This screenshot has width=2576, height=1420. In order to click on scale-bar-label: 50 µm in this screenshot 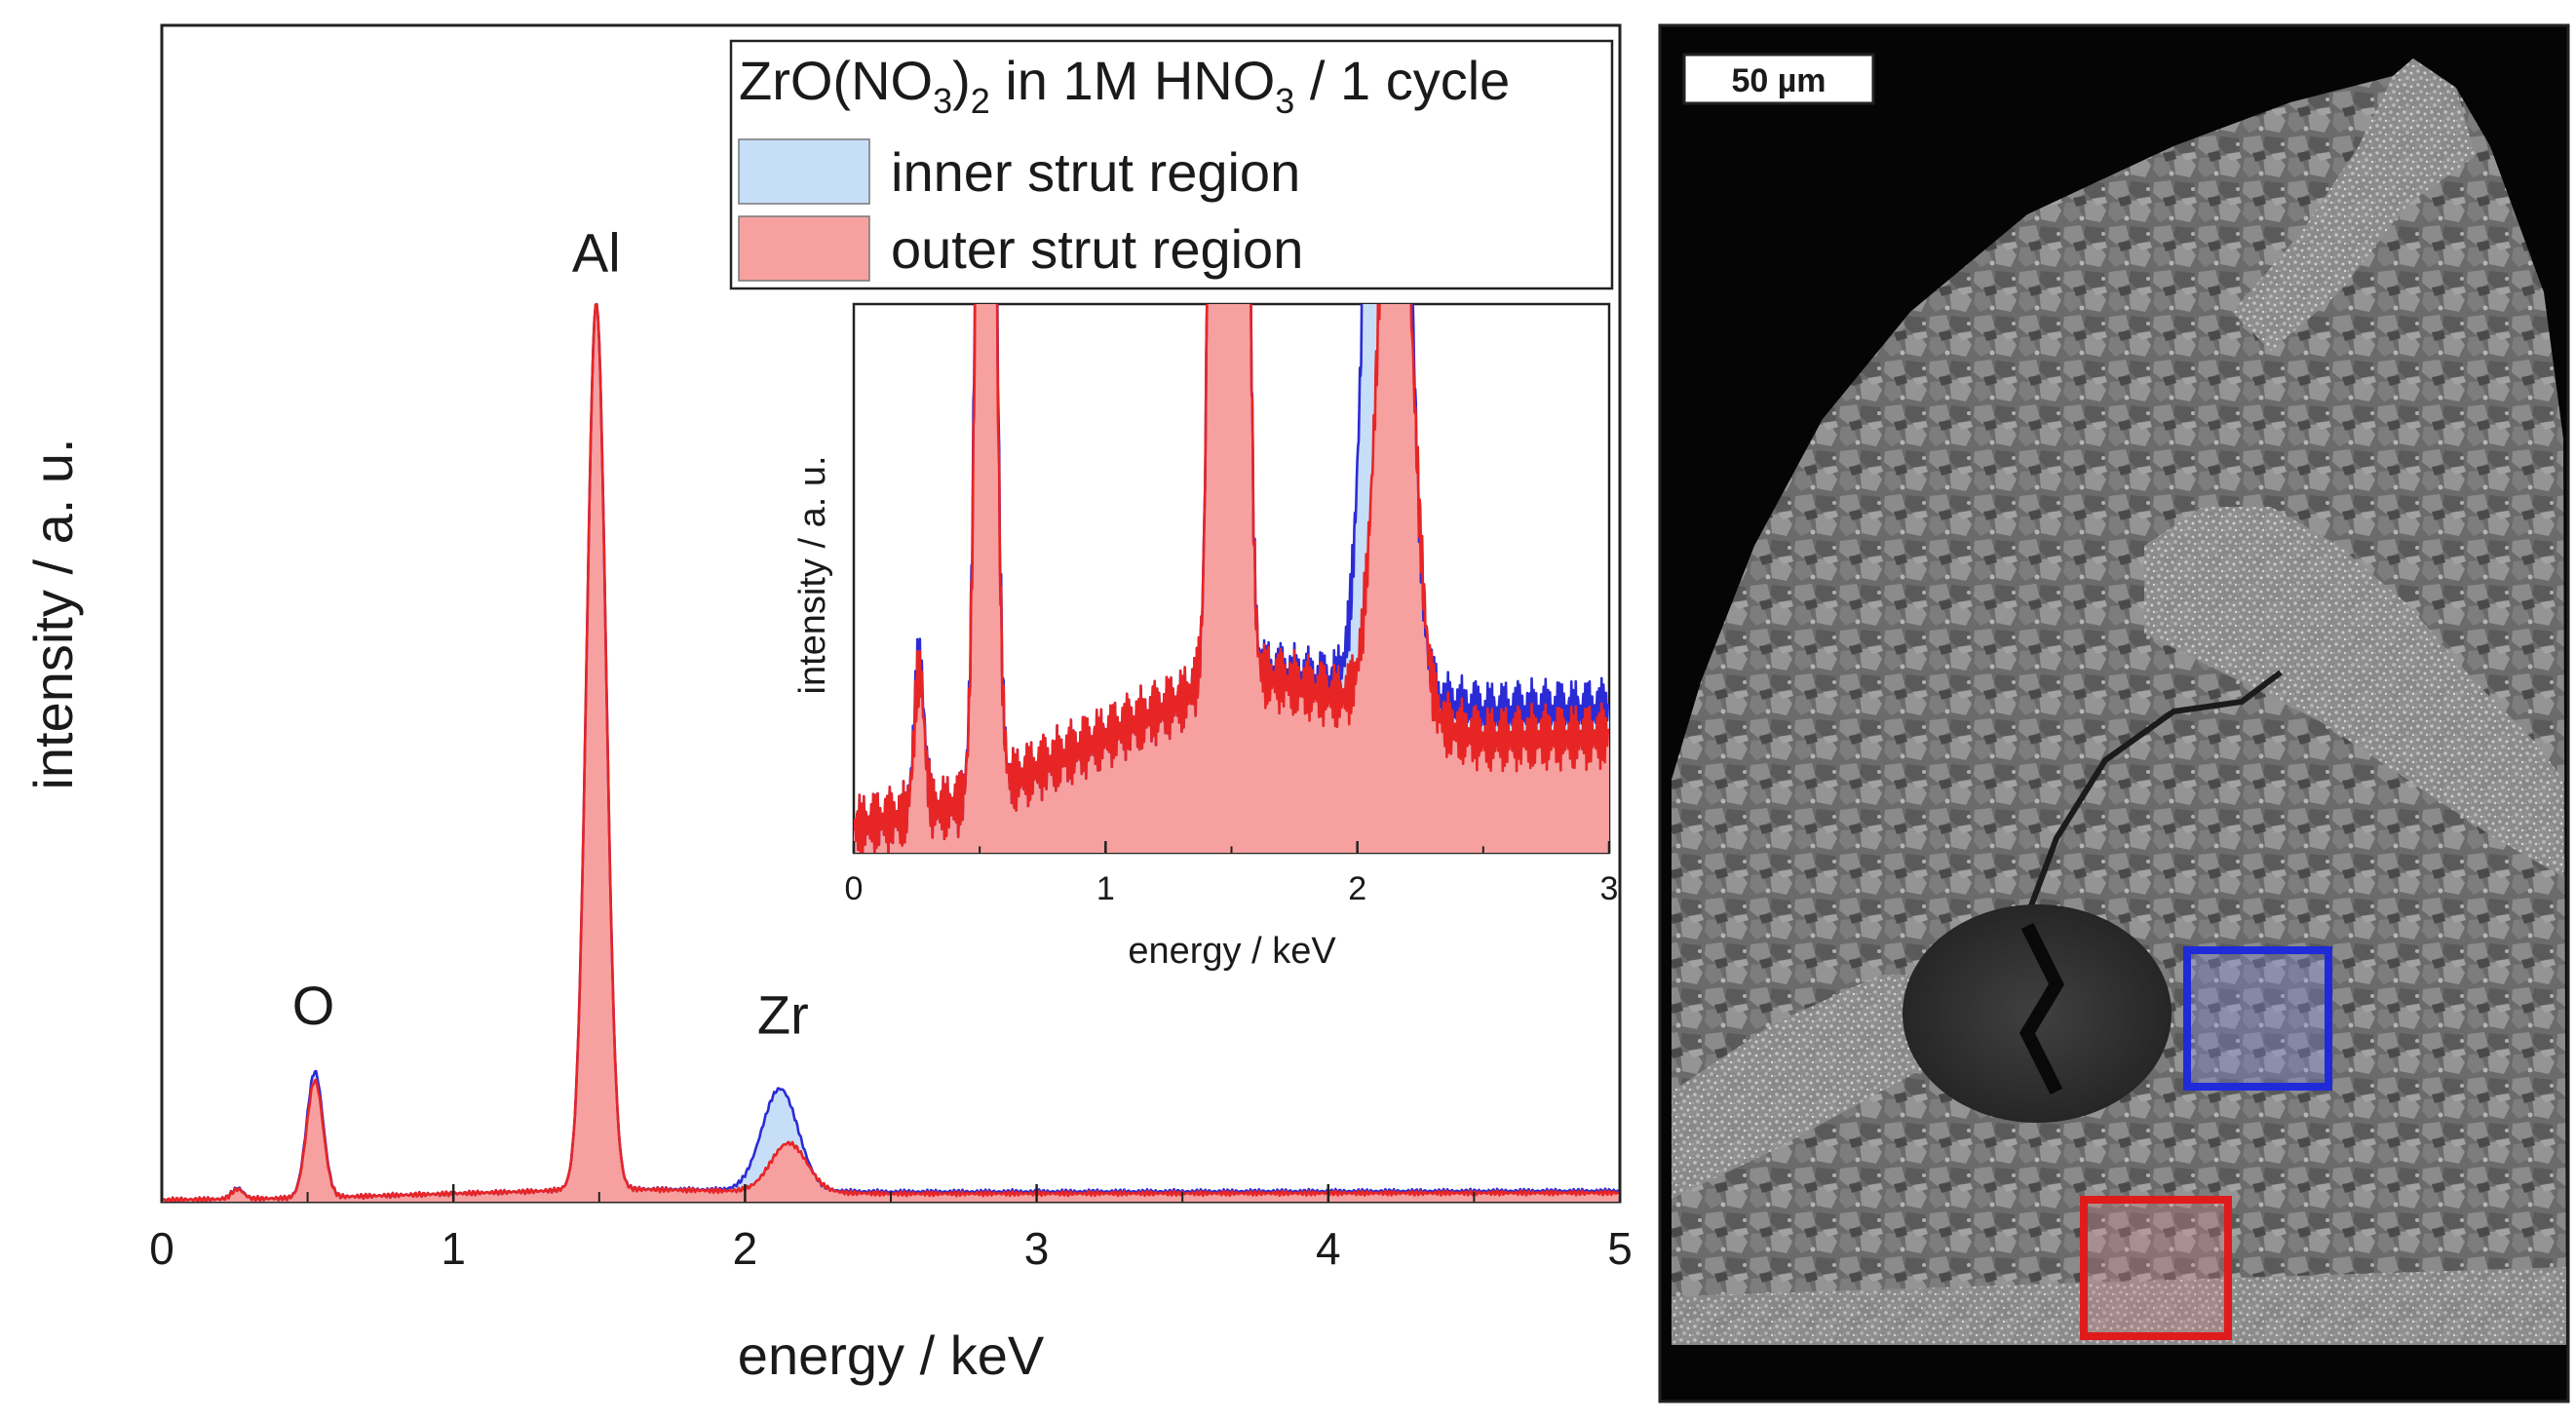, I will do `click(1778, 80)`.